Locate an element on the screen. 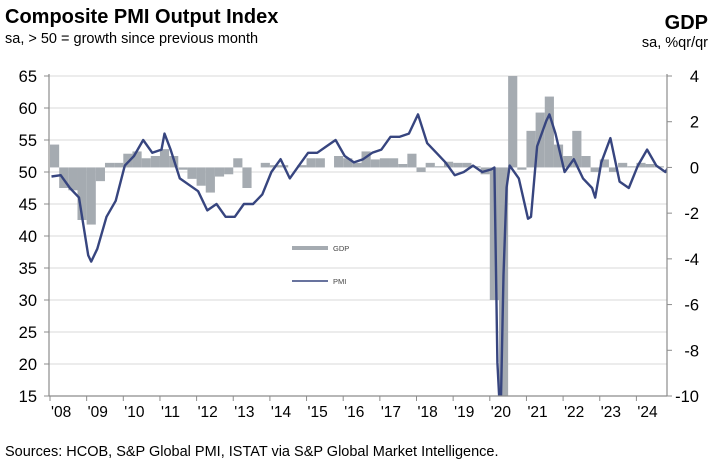 The height and width of the screenshot is (467, 720). legend: GDP PMI is located at coordinates (320, 265).